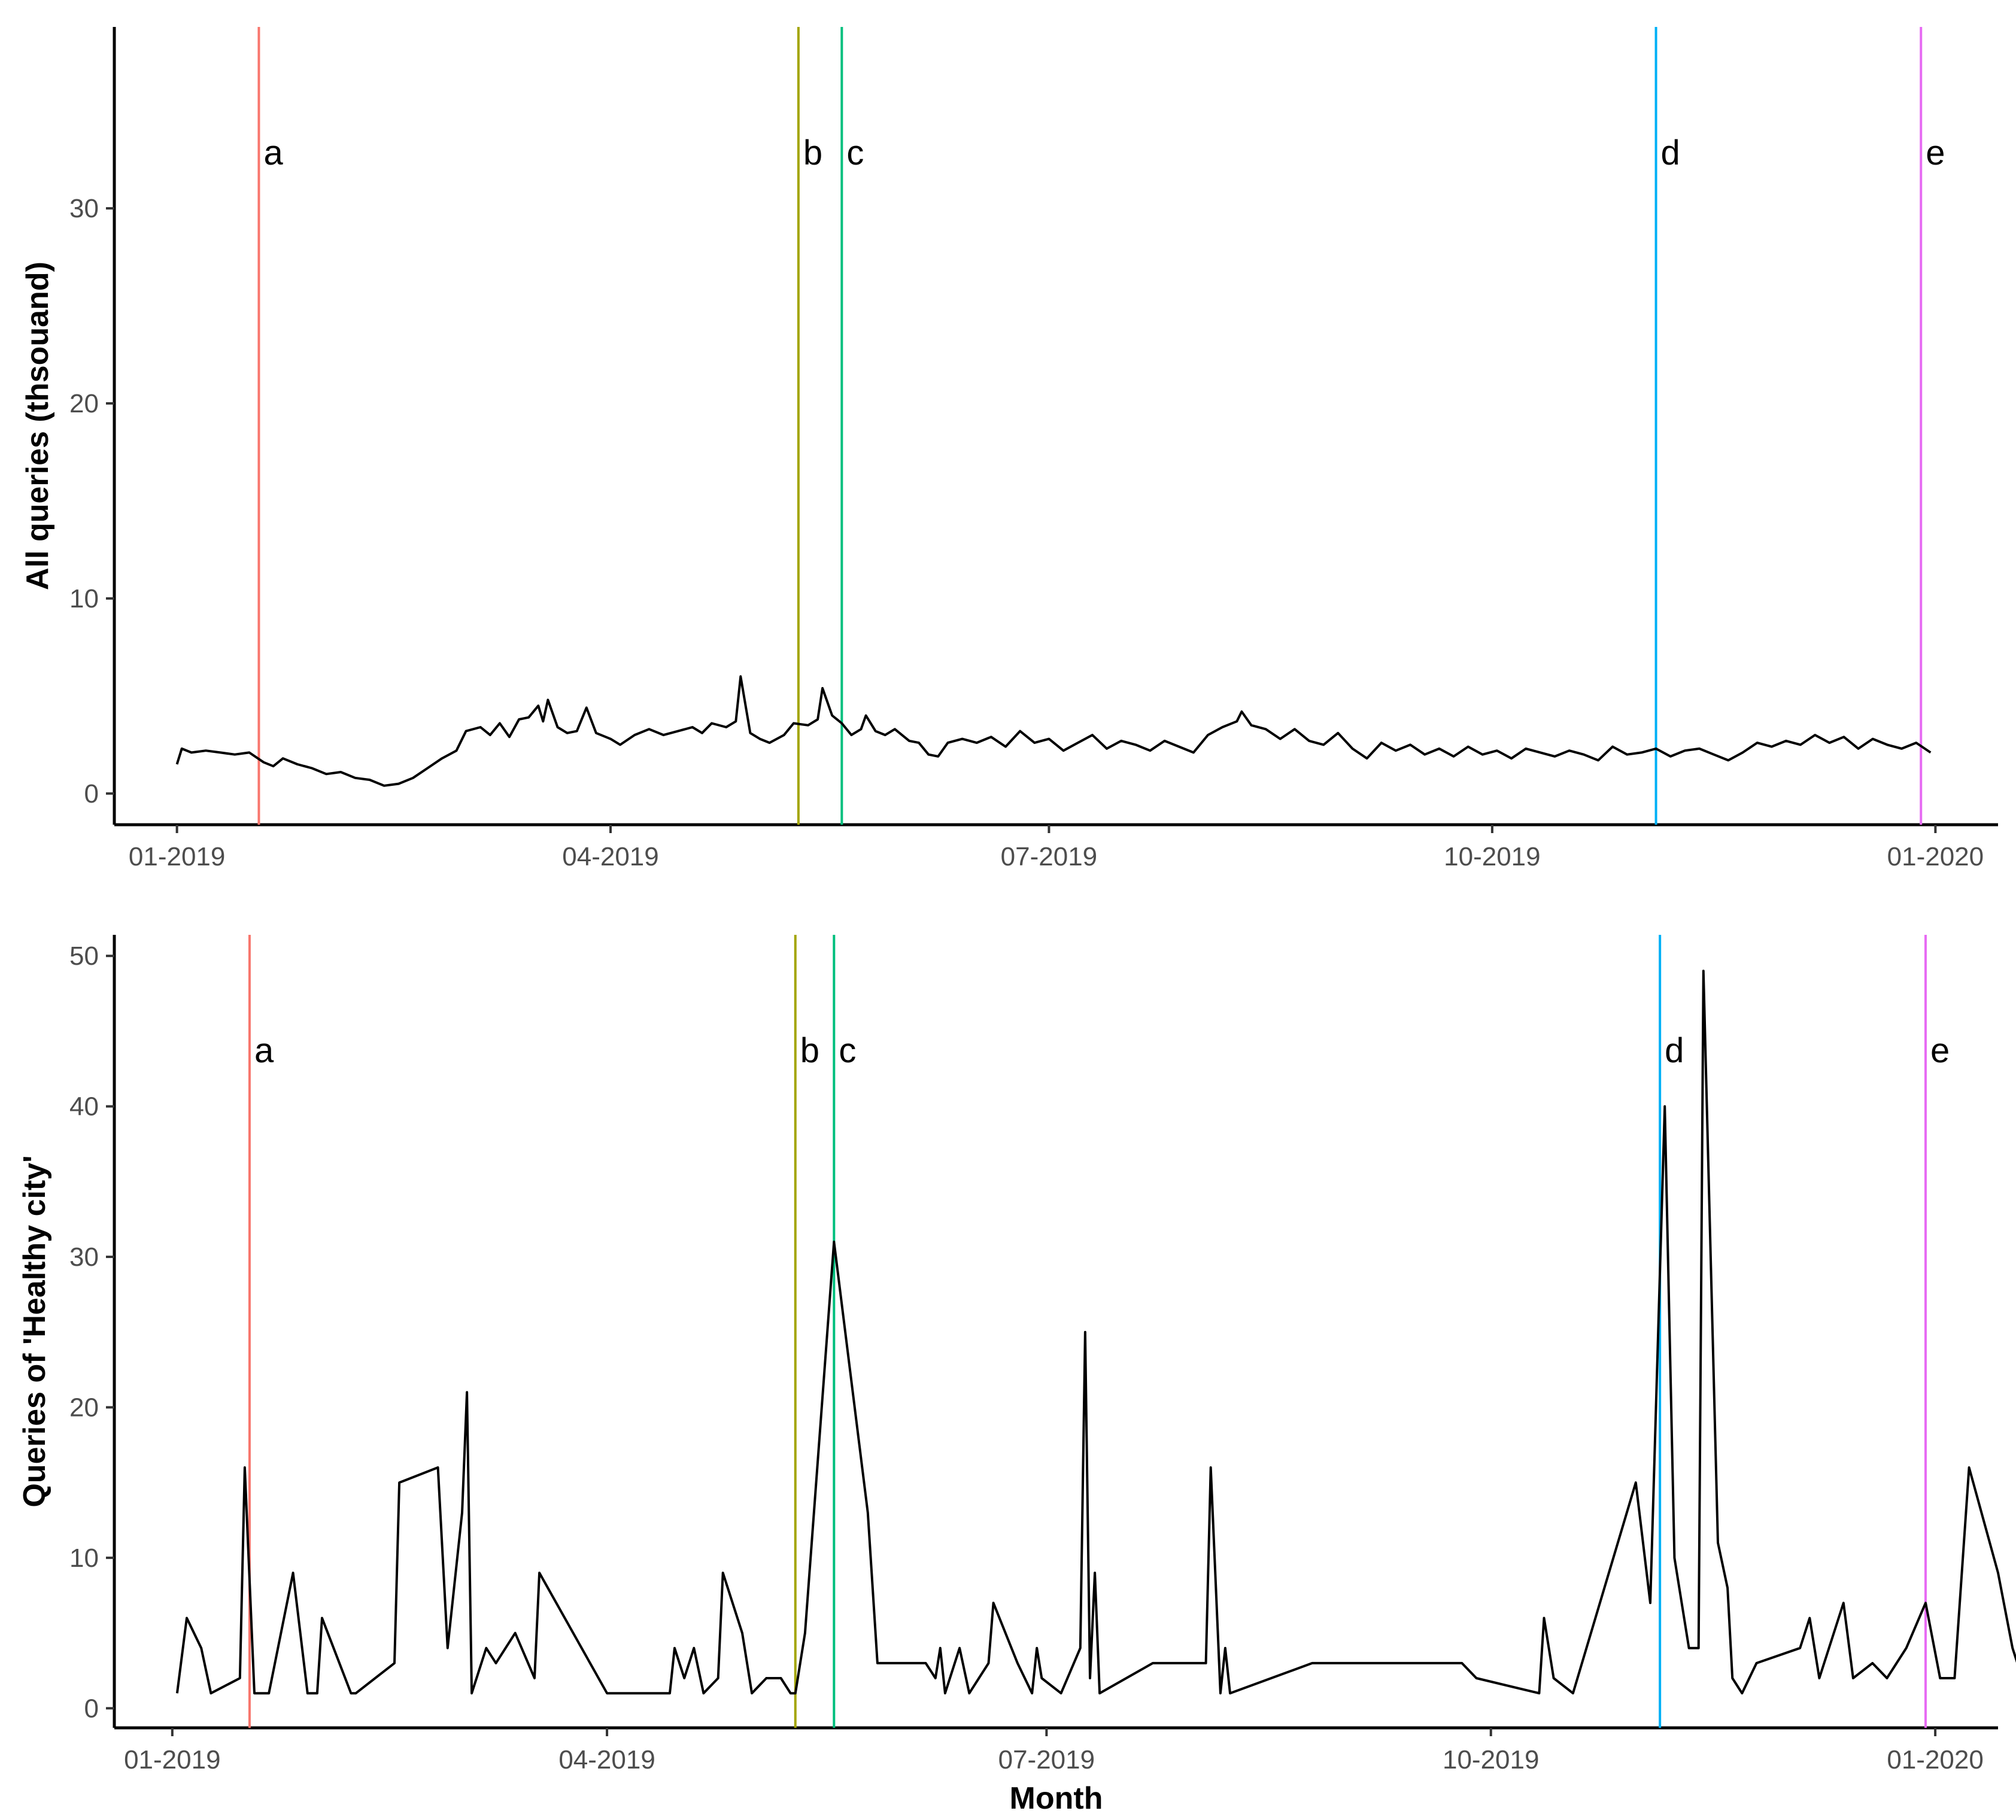  I want to click on y-axis-title: Queries of 'Healthy city', so click(34, 1331).